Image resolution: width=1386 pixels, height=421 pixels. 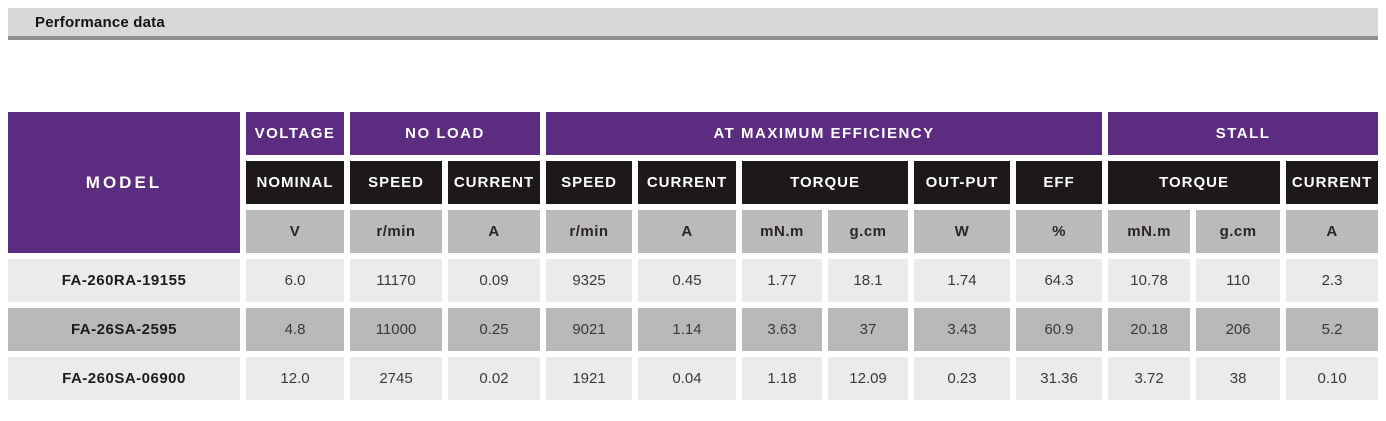 I want to click on value-cell: 20.18, so click(x=1149, y=329).